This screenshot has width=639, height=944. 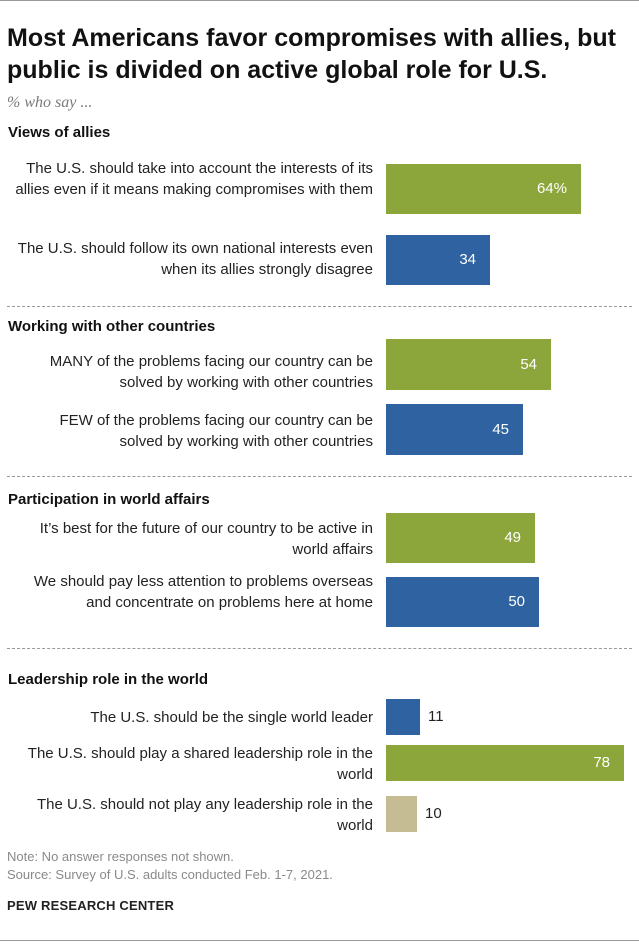 What do you see at coordinates (551, 188) in the screenshot?
I see `bar-value-label: 64%` at bounding box center [551, 188].